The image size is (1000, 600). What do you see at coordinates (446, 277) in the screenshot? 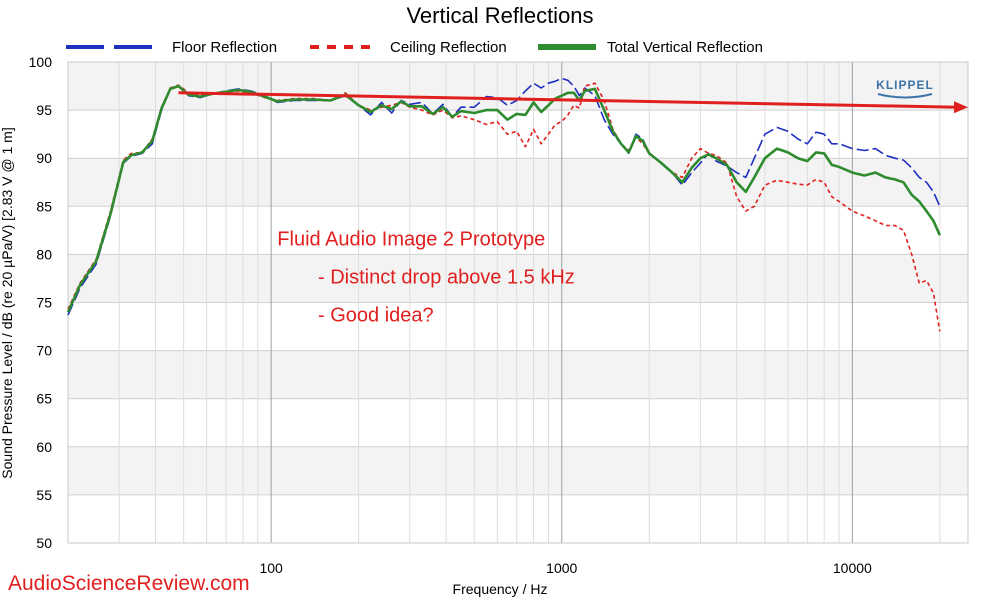
I see `annotation-text: - Distinct drop above 1.5 kHz` at bounding box center [446, 277].